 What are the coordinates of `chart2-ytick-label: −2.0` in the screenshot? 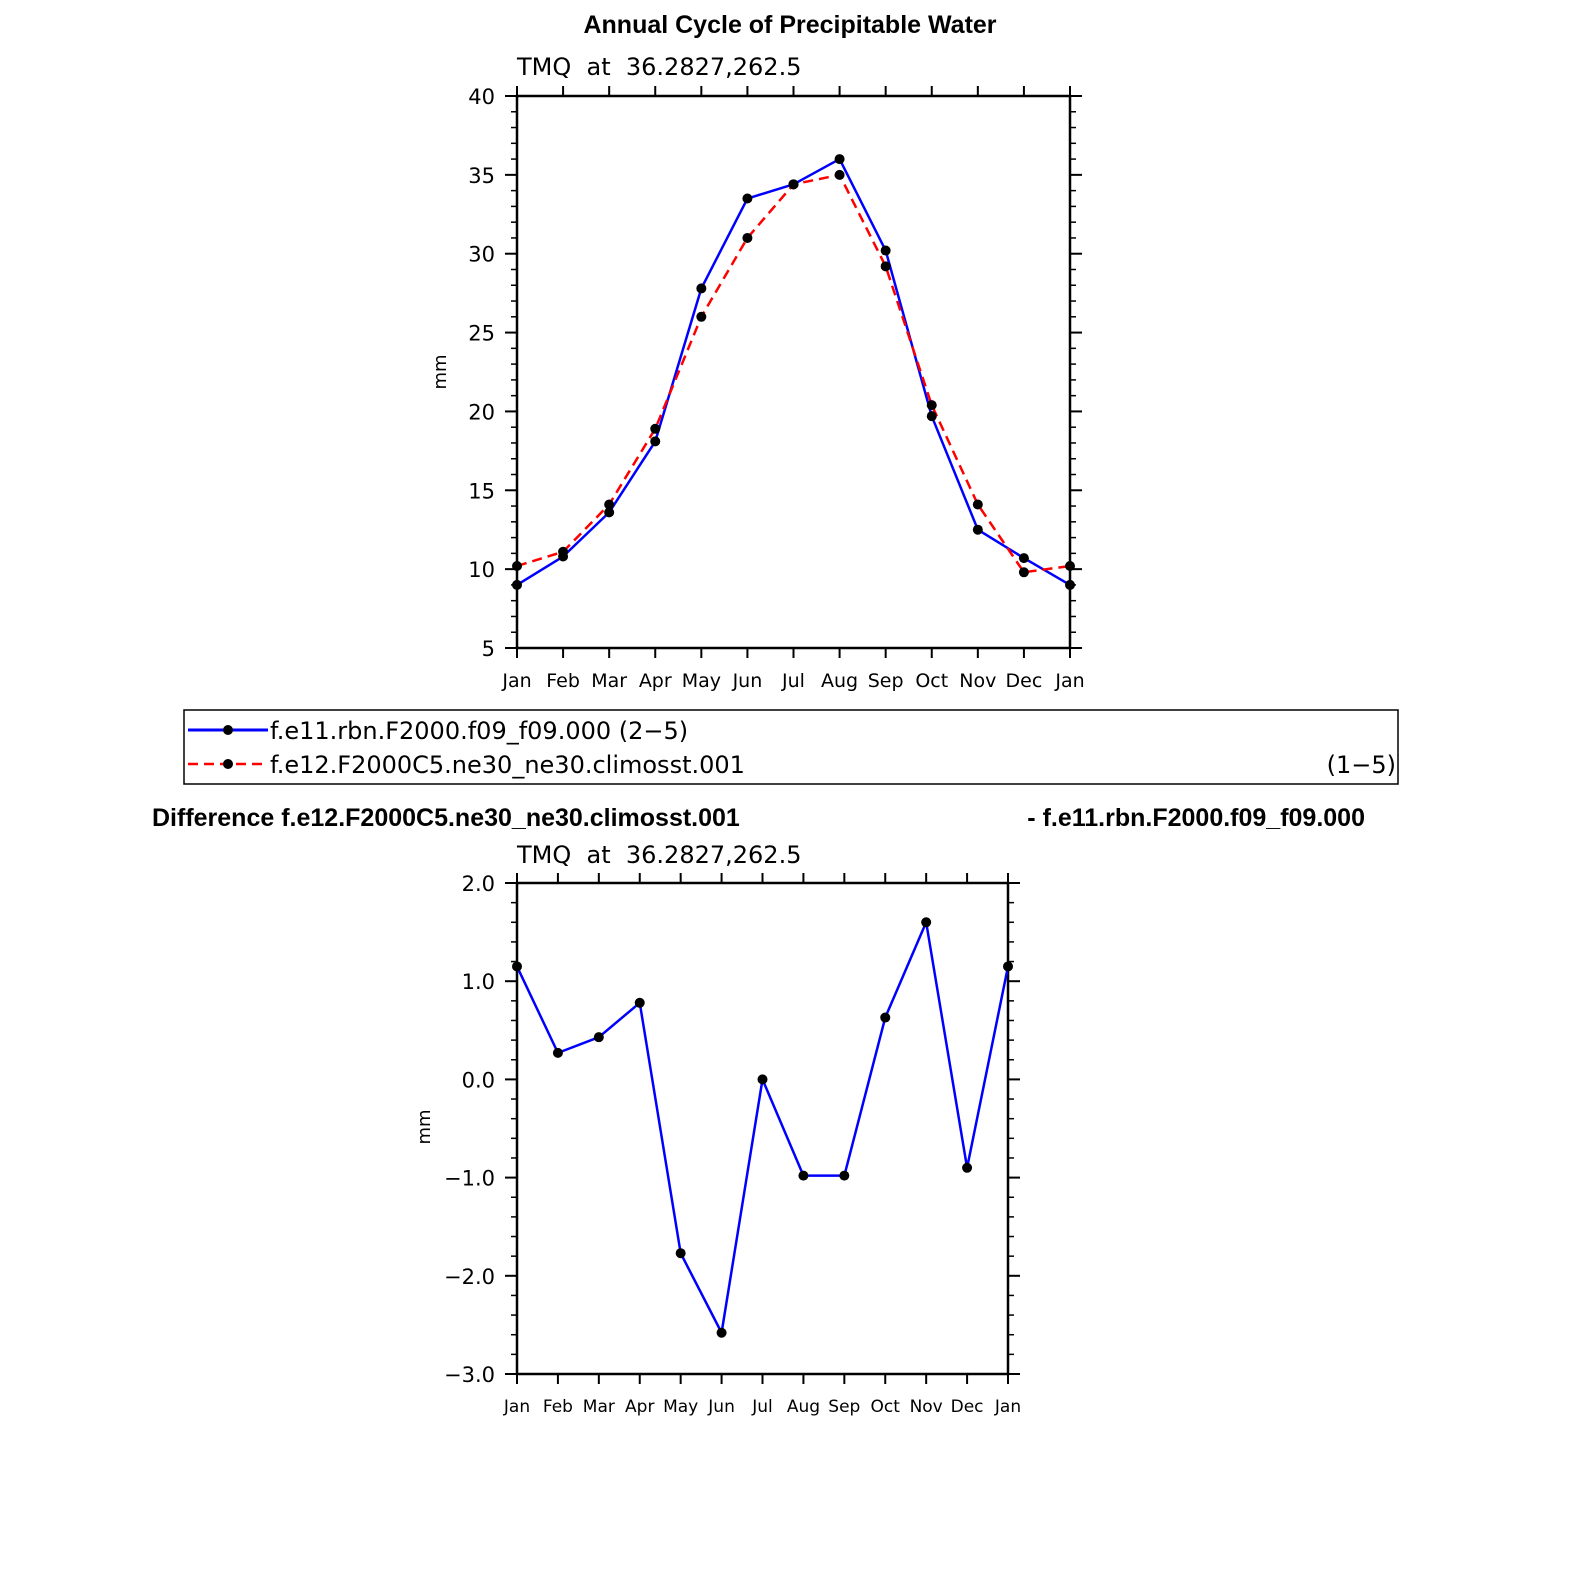 It's located at (469, 1277).